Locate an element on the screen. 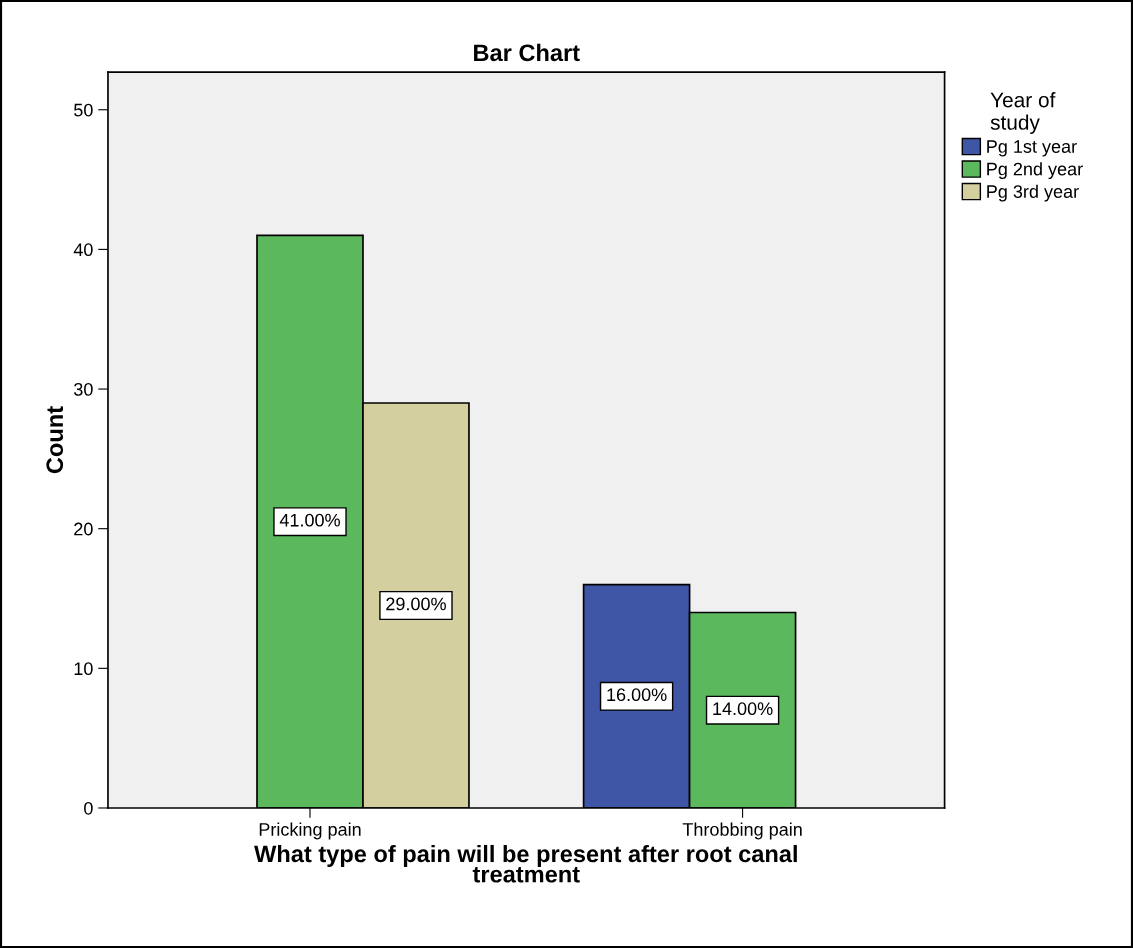 Image resolution: width=1133 pixels, height=948 pixels. x-axis-title: What type of pain will be present after root canal treatment is located at coordinates (525, 863).